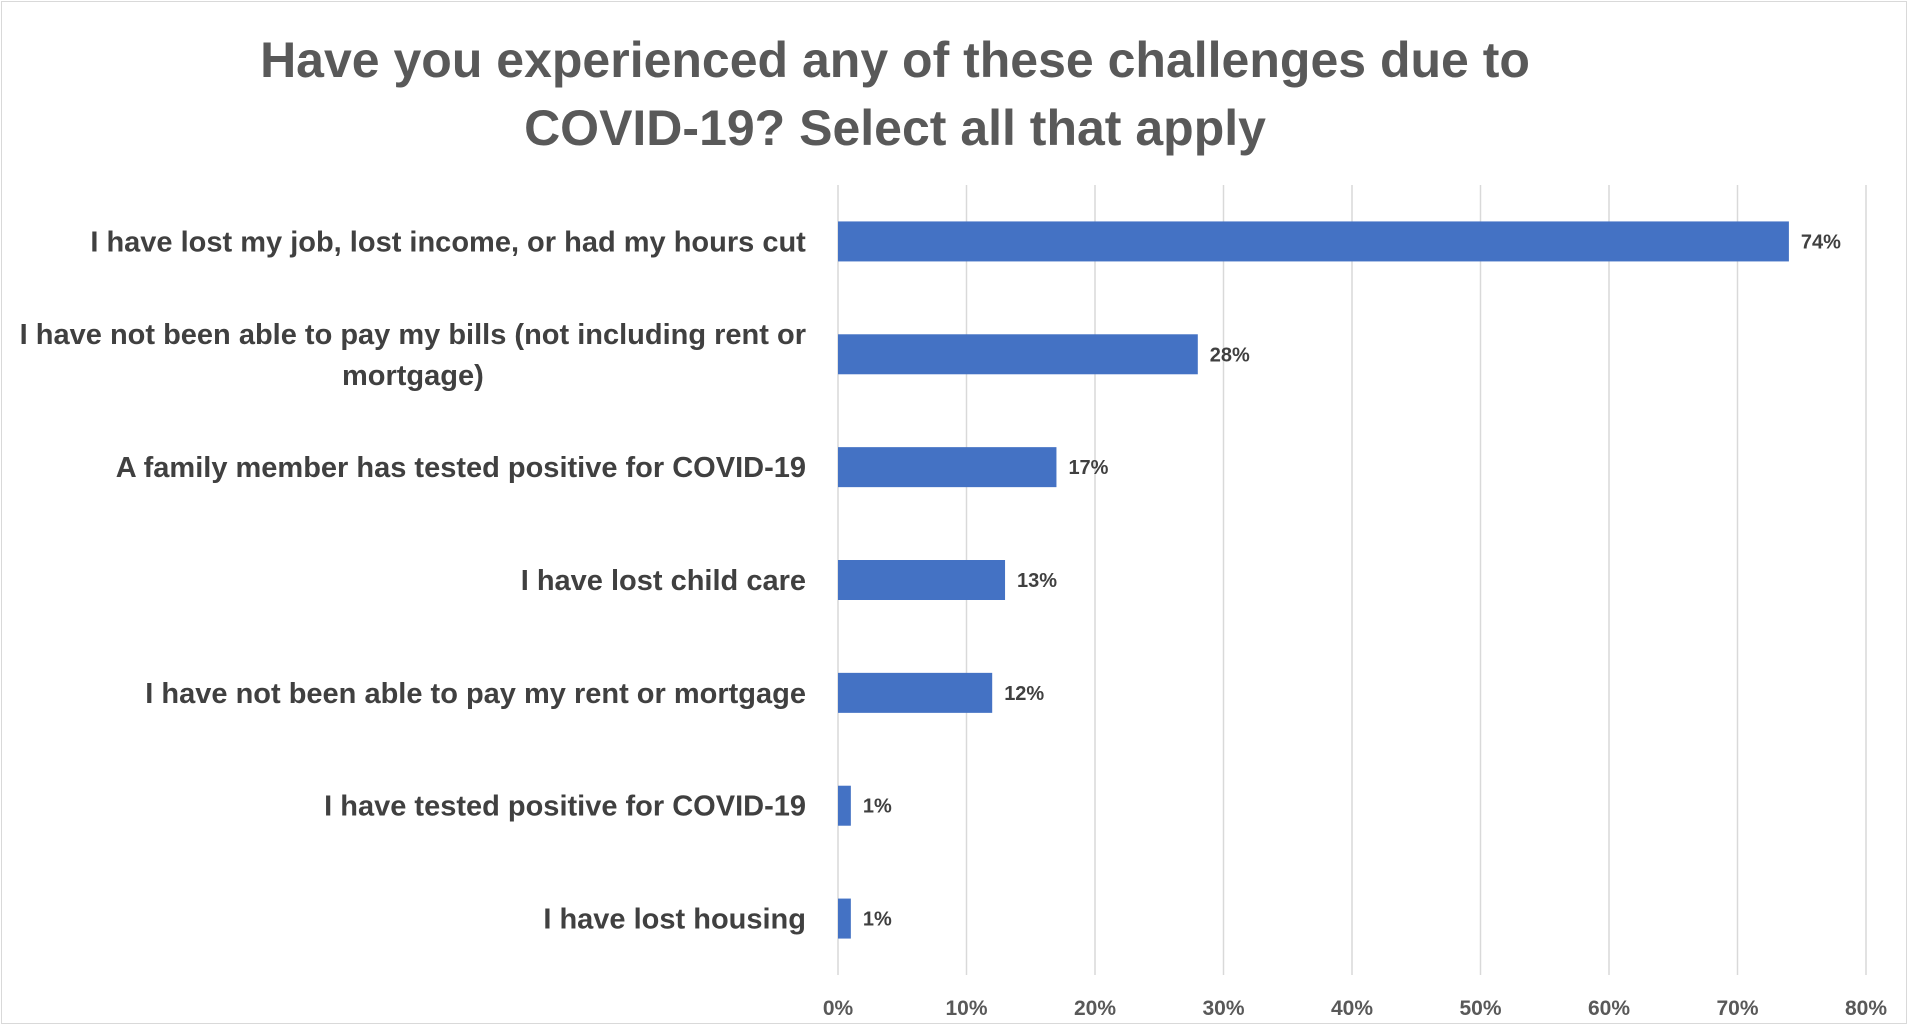 Image resolution: width=1910 pixels, height=1027 pixels. I want to click on data-label: 17%, so click(1088, 468).